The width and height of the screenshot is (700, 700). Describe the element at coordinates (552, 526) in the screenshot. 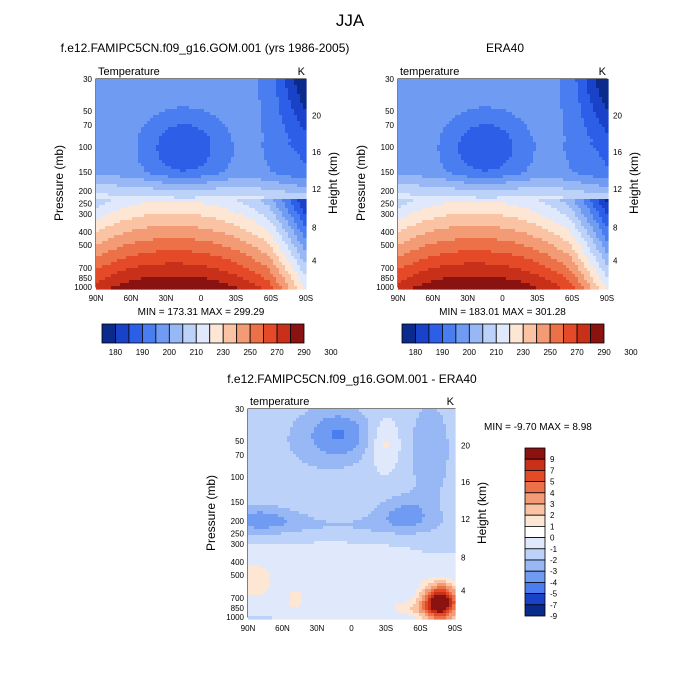

I see `colorbar-label: 1` at that location.